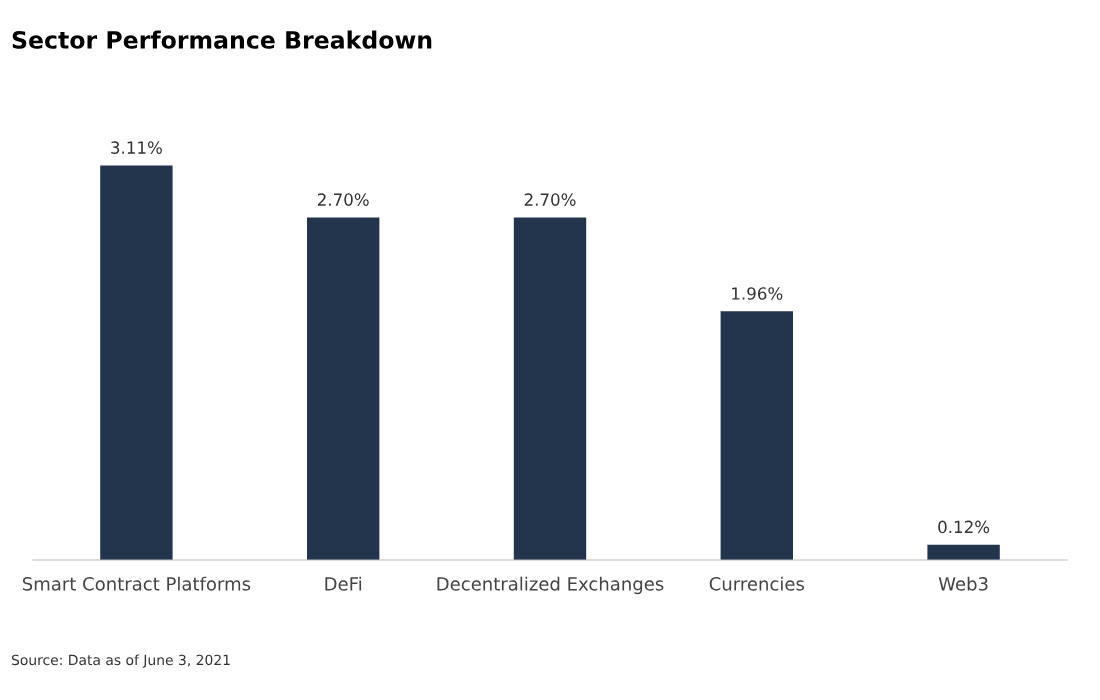 Image resolution: width=1100 pixels, height=700 pixels. I want to click on x-tick-label: Decentralized Exchanges, so click(550, 585).